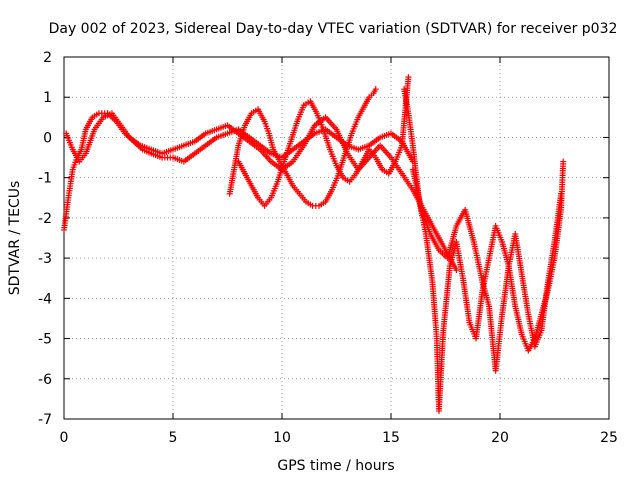 The image size is (640, 480). What do you see at coordinates (45, 239) in the screenshot?
I see `y-tick-labels: 2 1 0 -1 -2 -3 -4 -5 -6 -7` at bounding box center [45, 239].